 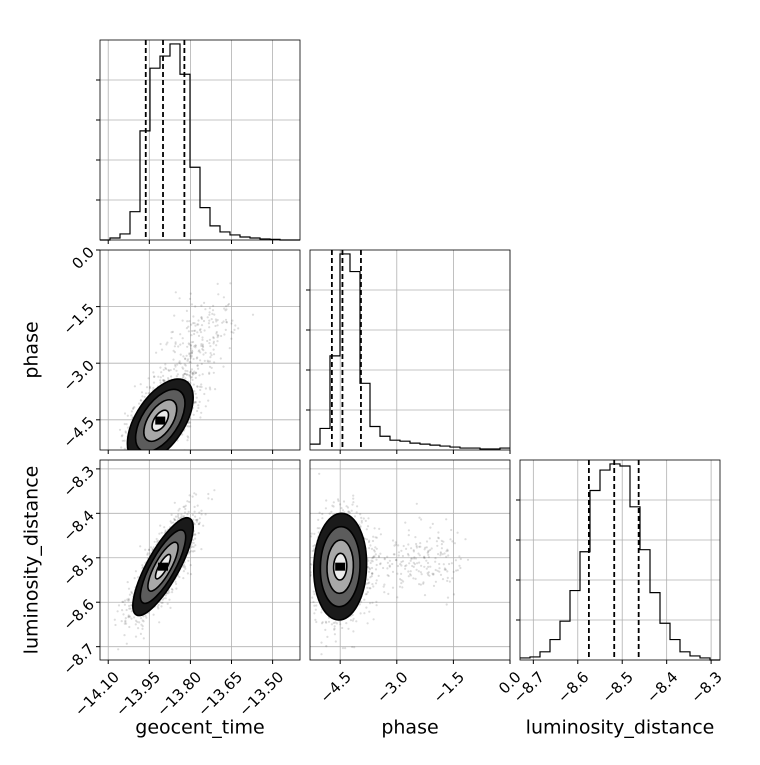 What do you see at coordinates (79, 481) in the screenshot?
I see `y-tick-label: −8.3` at bounding box center [79, 481].